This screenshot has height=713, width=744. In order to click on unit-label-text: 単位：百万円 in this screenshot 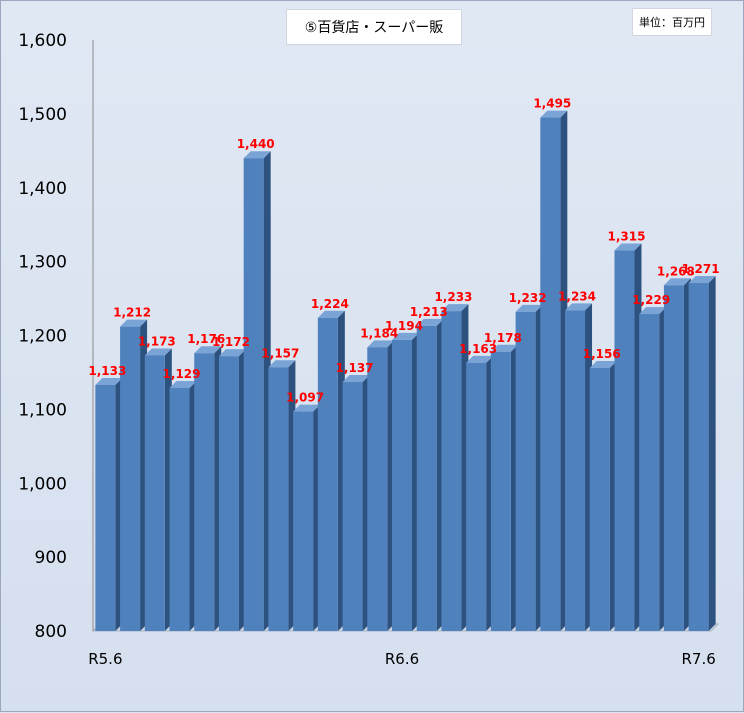, I will do `click(672, 22)`.